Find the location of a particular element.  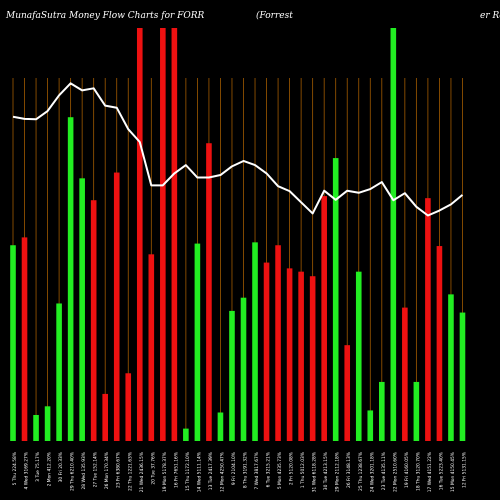

x-tick-label: 20 Tue 37.76% is located at coordinates (153, 468).